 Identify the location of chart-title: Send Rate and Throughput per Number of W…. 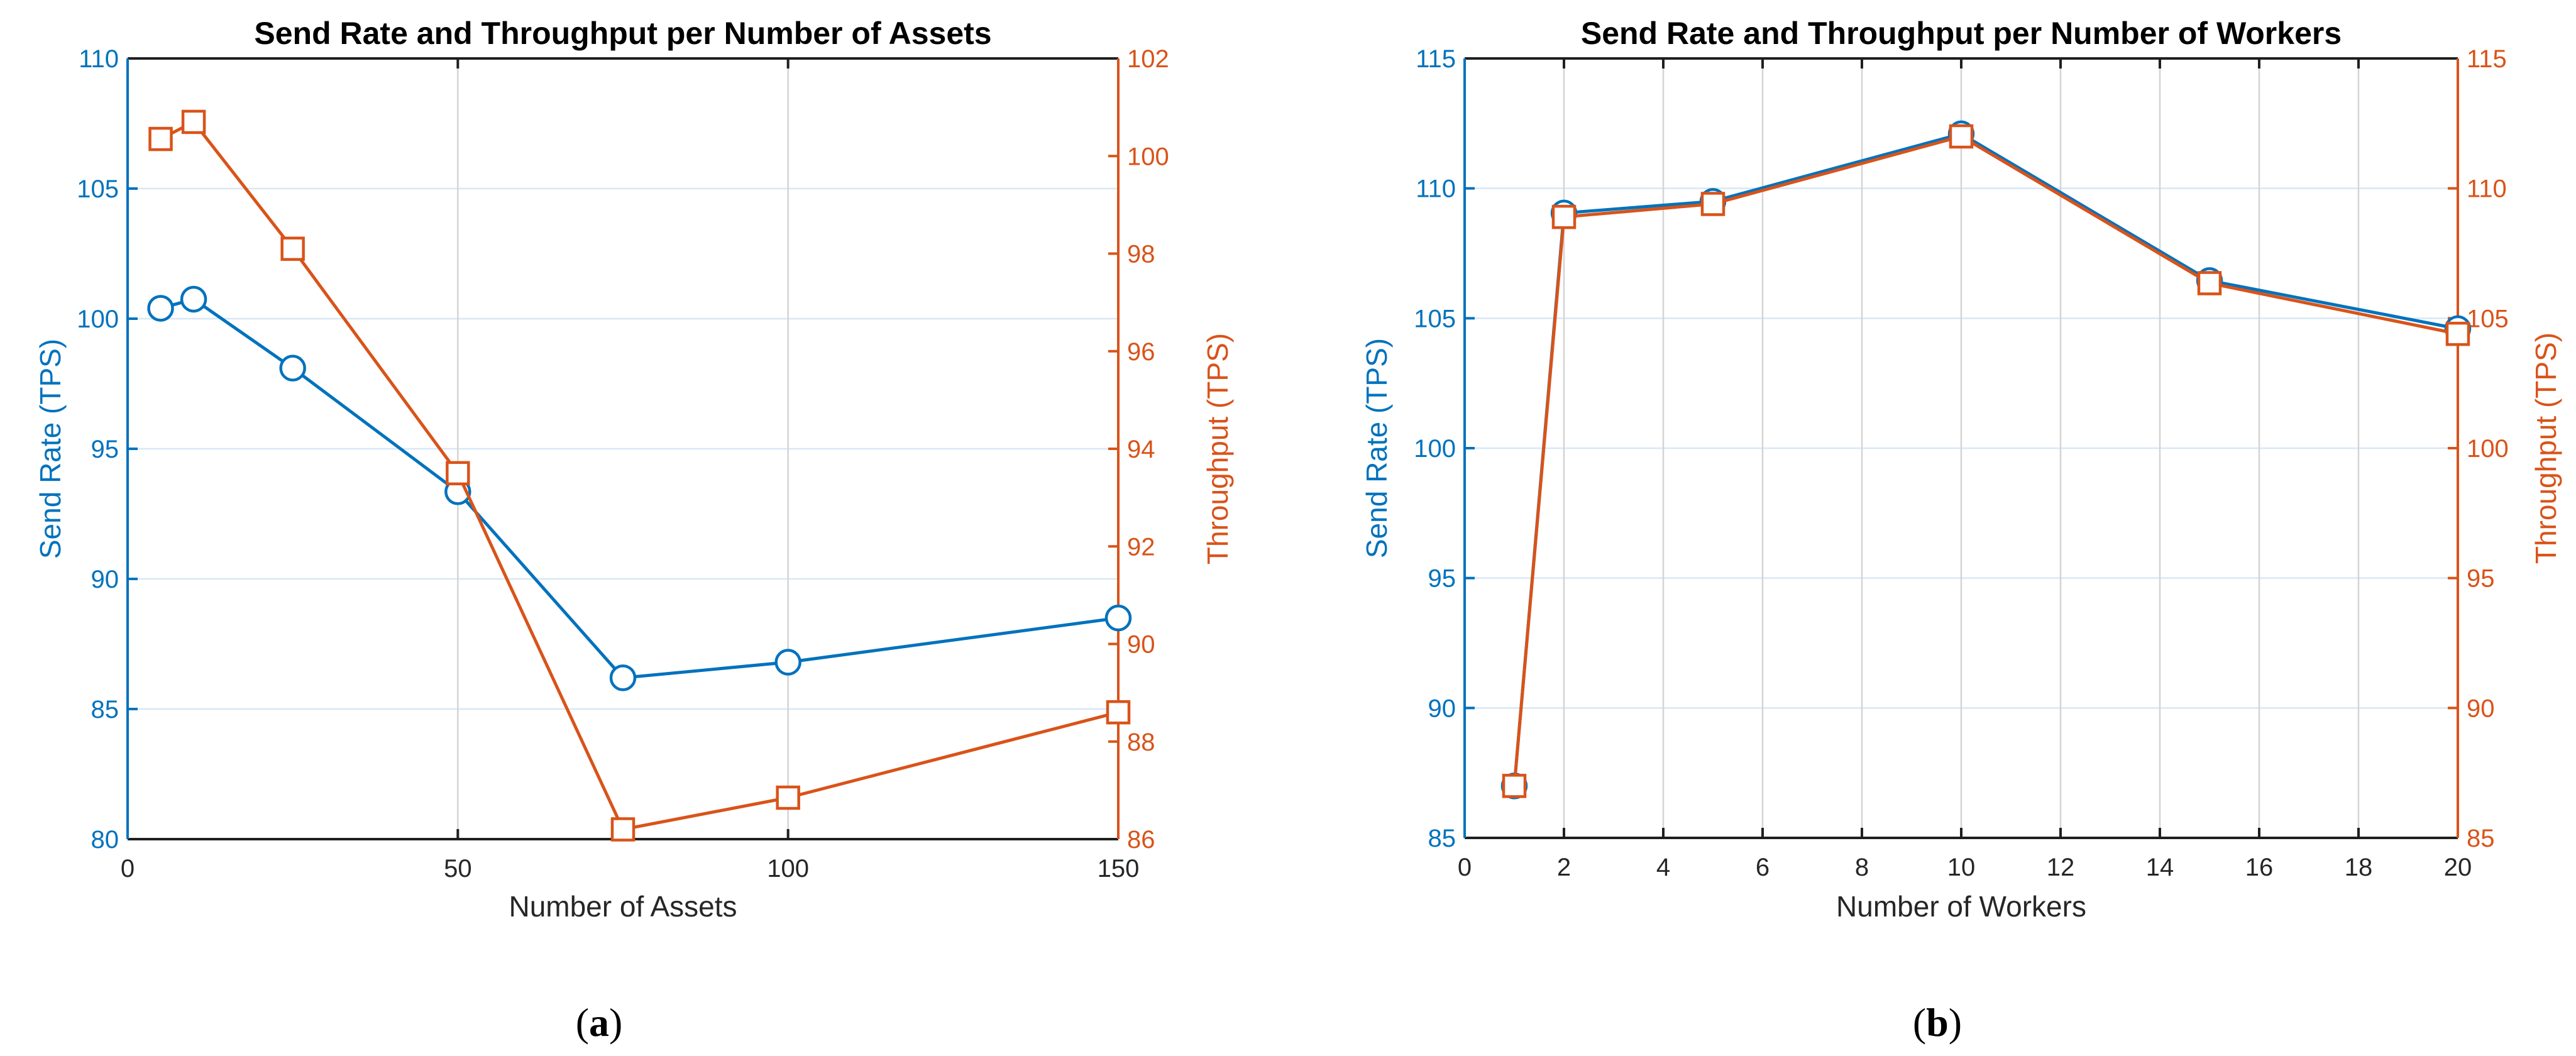
(1961, 33).